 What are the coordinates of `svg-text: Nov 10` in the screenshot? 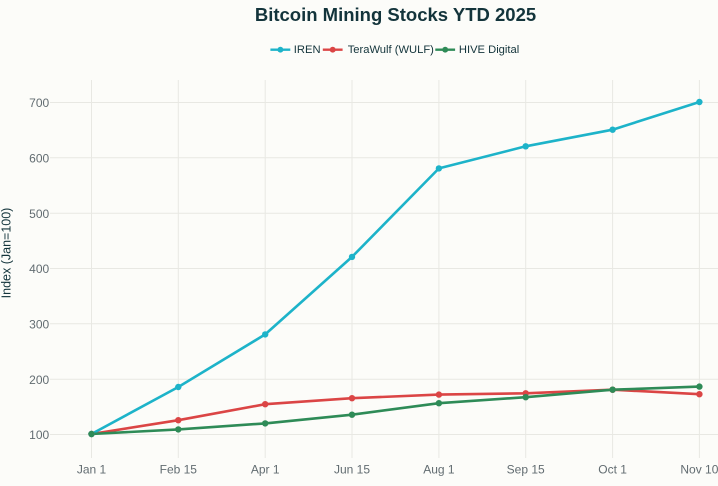 It's located at (699, 469).